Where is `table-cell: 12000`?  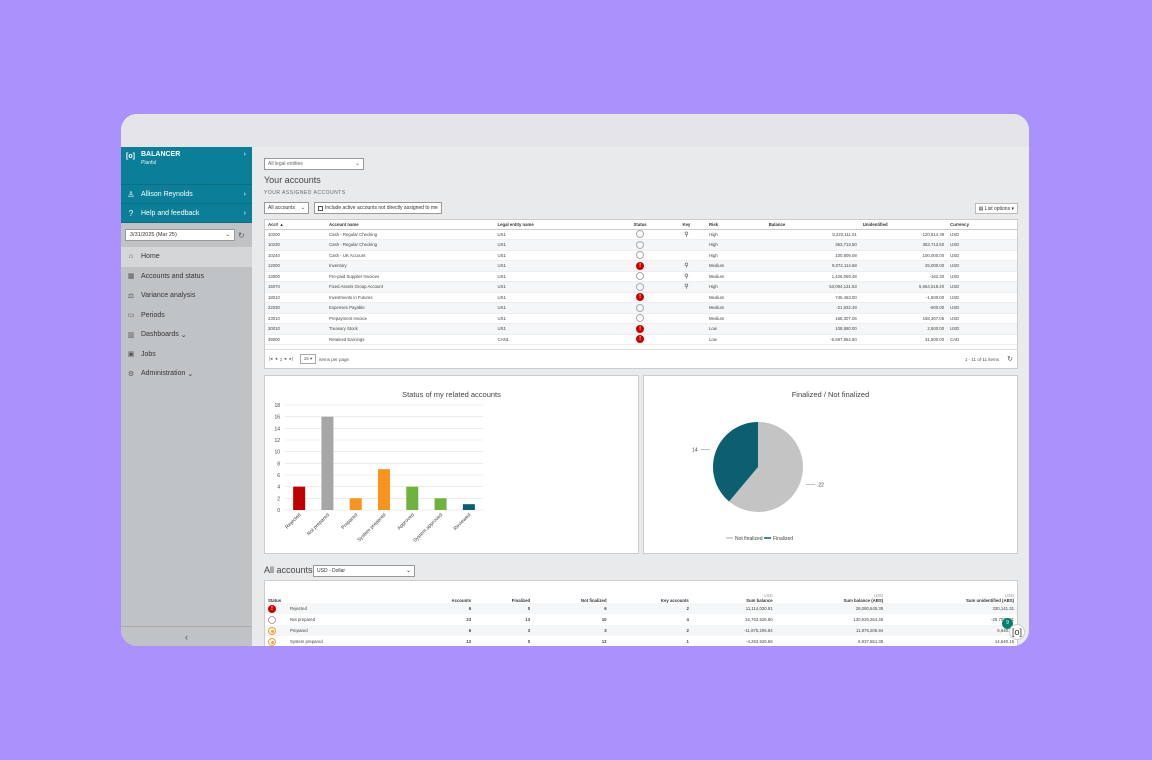
table-cell: 12000 is located at coordinates (296, 266).